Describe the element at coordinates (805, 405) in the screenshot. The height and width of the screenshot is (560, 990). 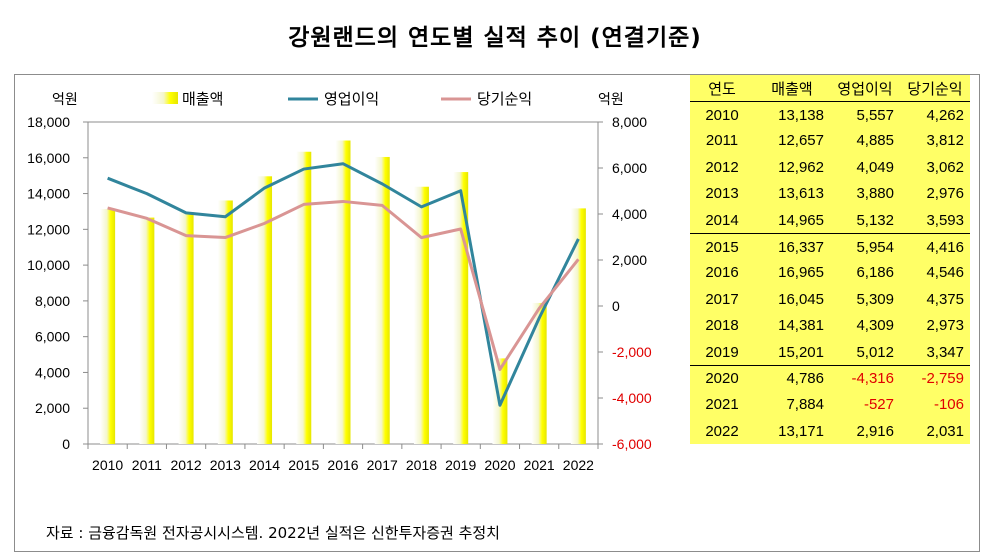
I see `table-cell: 7,884` at that location.